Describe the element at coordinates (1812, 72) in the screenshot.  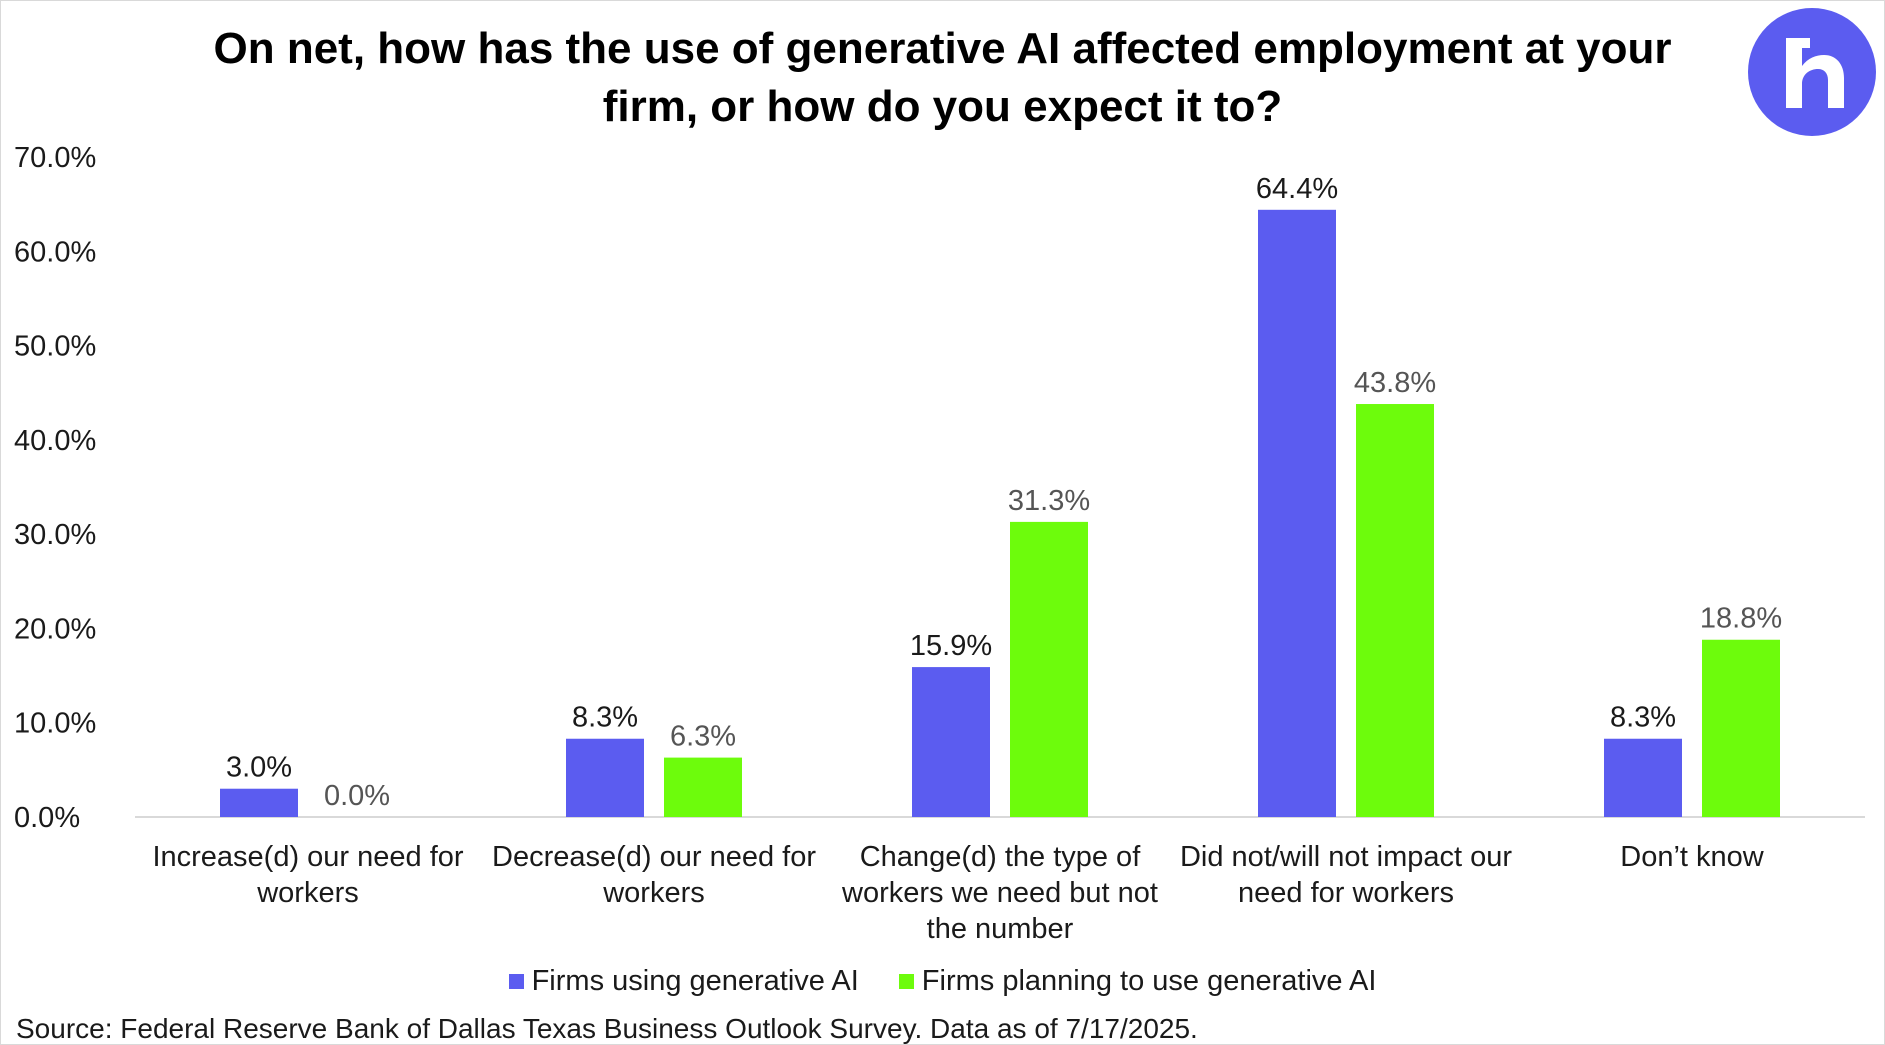
I see `brand-h-logo-icon` at that location.